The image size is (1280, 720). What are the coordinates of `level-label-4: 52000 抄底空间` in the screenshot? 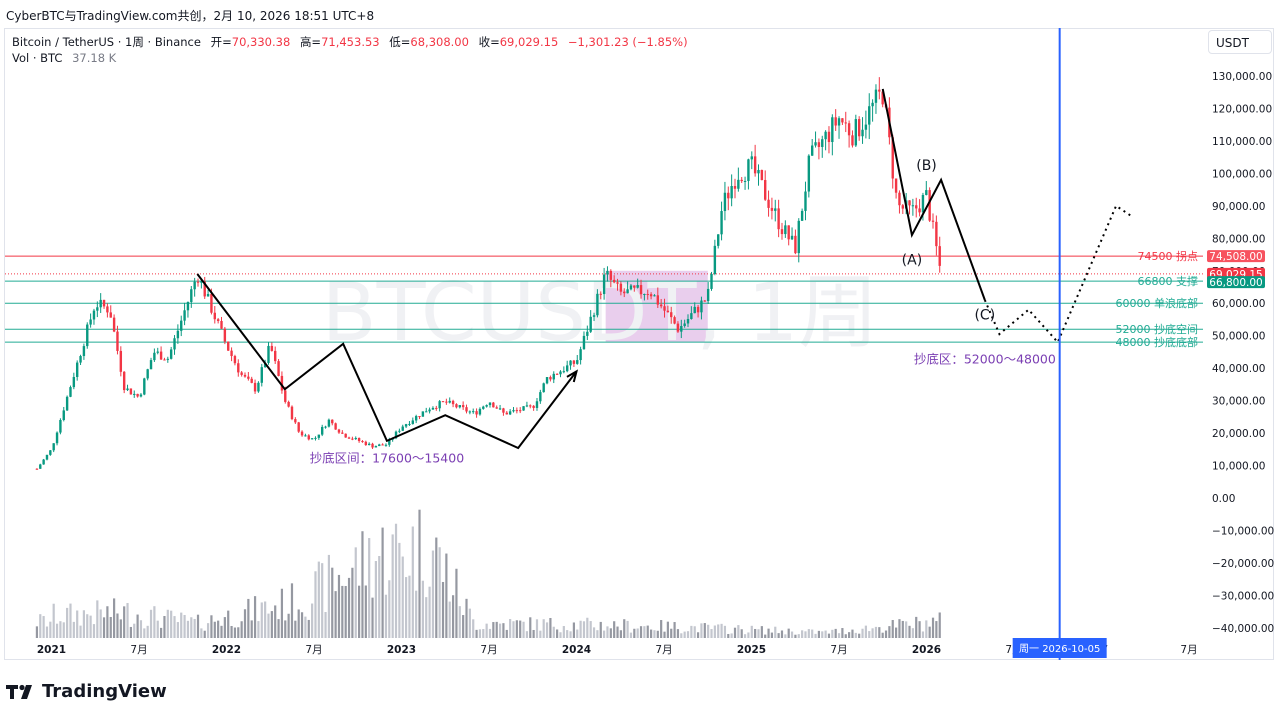 It's located at (1157, 329).